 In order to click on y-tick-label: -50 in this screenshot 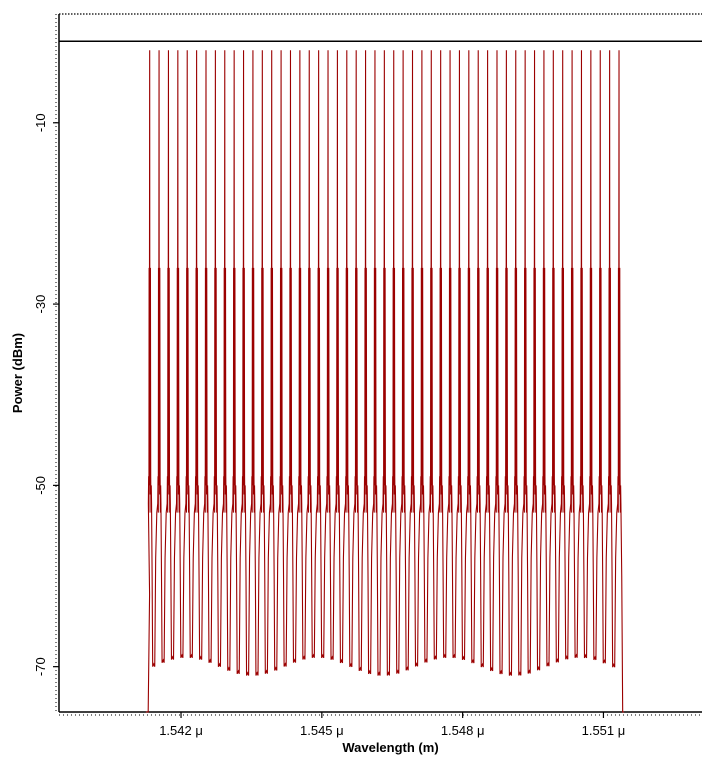, I will do `click(40, 485)`.